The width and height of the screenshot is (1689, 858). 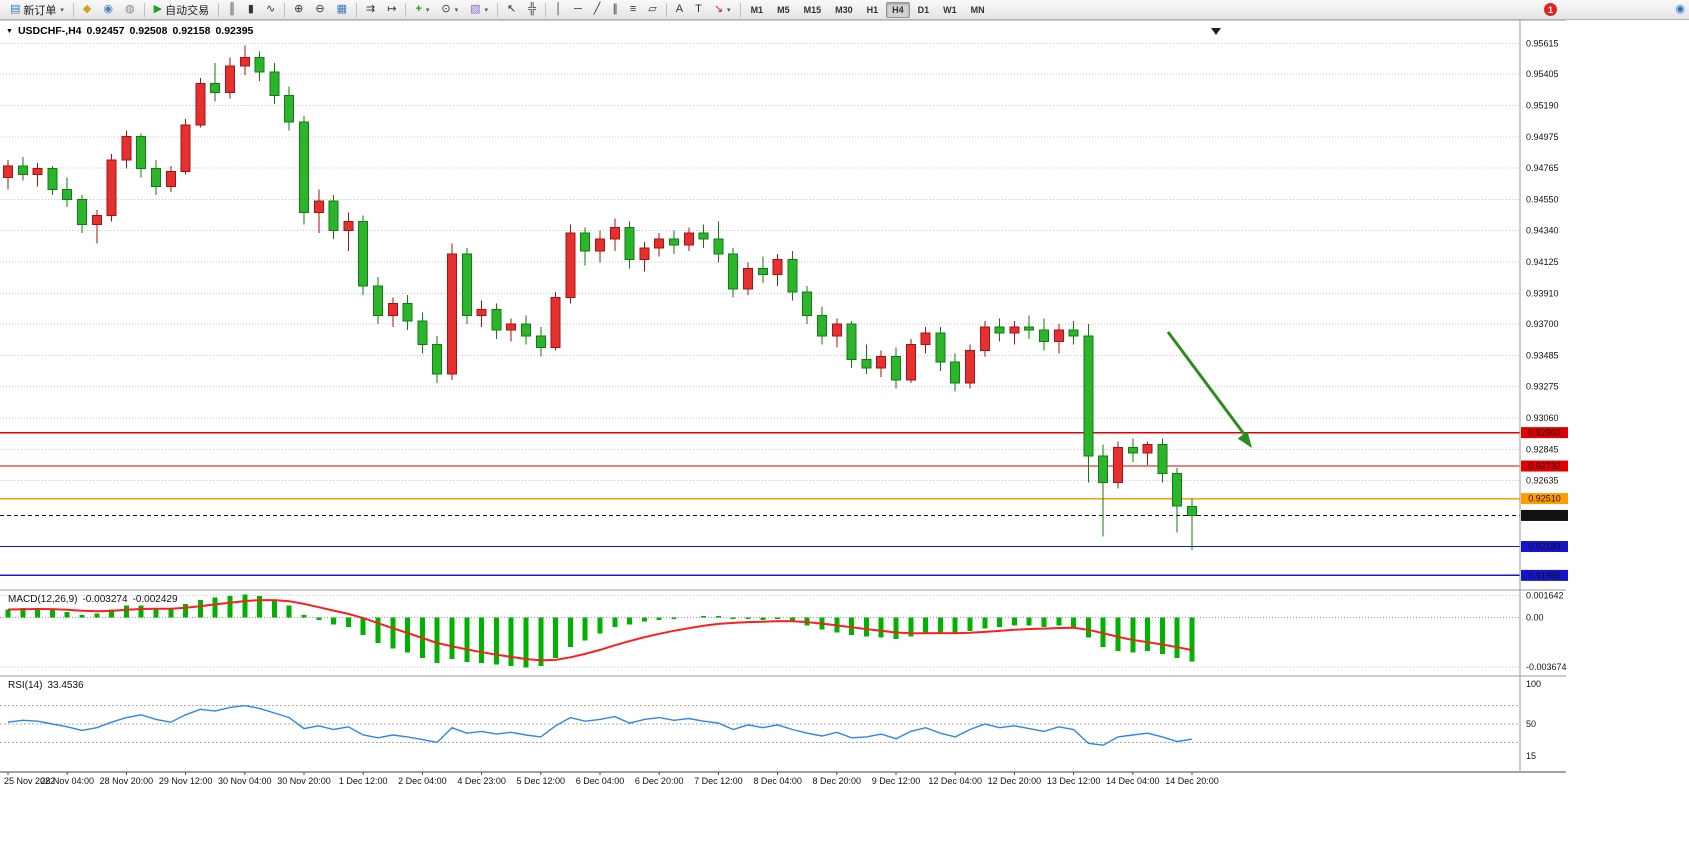 What do you see at coordinates (950, 9) in the screenshot?
I see `timeframe-button-W1: W1` at bounding box center [950, 9].